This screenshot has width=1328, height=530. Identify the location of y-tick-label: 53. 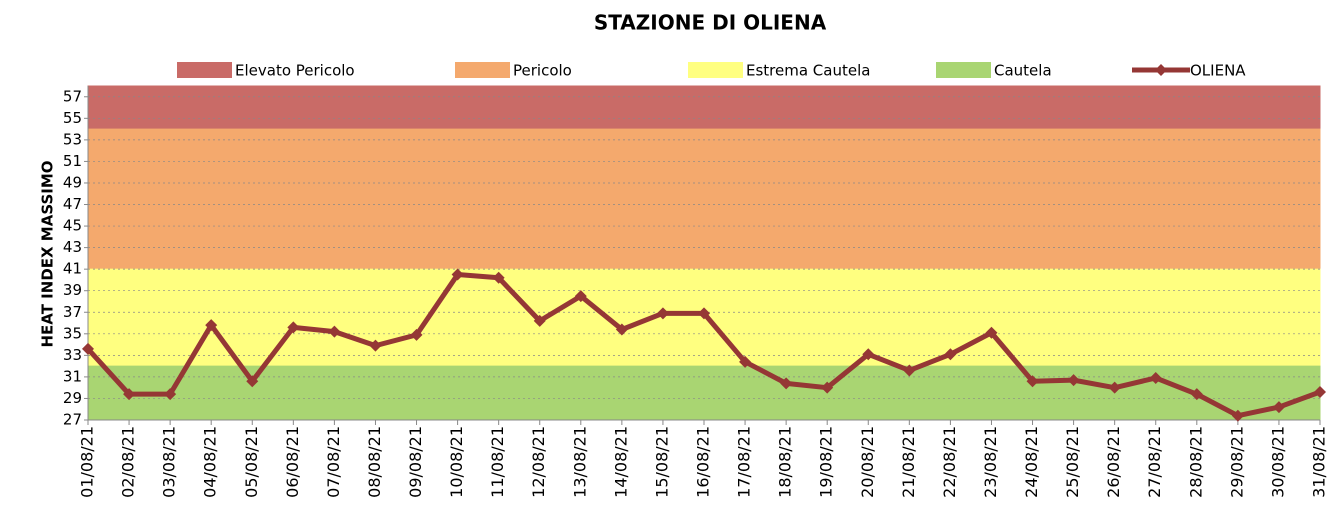
(72, 139).